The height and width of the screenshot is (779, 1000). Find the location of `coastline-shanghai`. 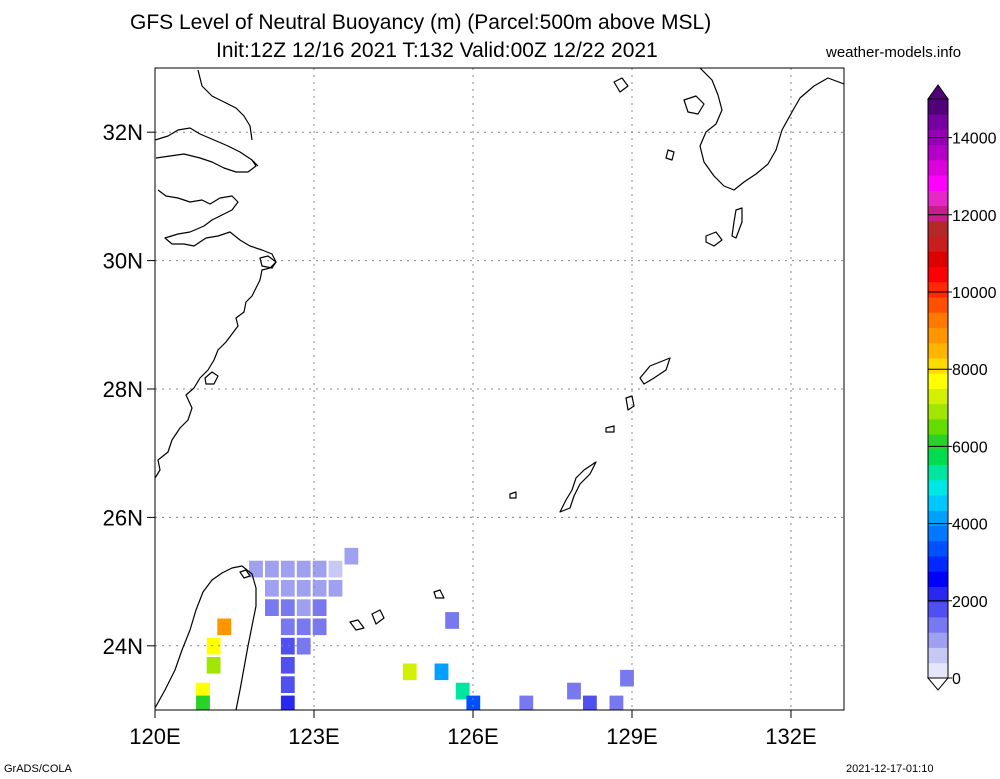

coastline-shanghai is located at coordinates (206, 163).